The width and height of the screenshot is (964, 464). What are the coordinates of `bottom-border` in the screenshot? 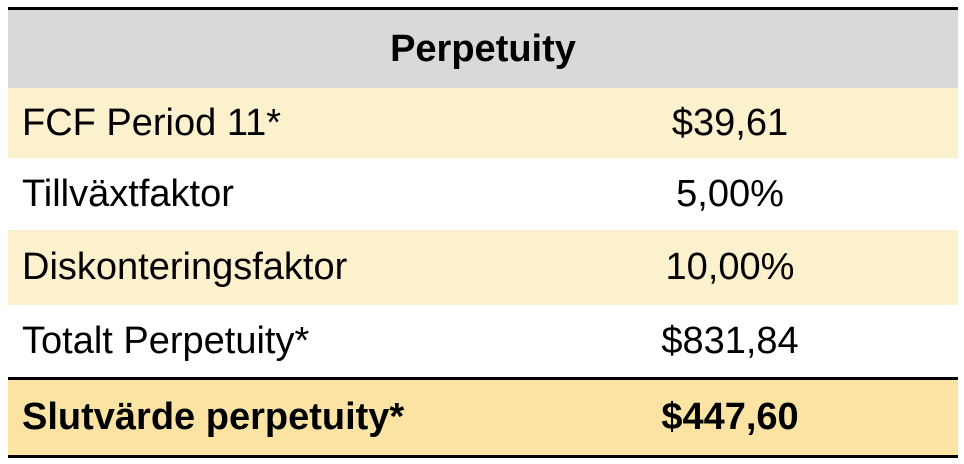 It's located at (483, 456).